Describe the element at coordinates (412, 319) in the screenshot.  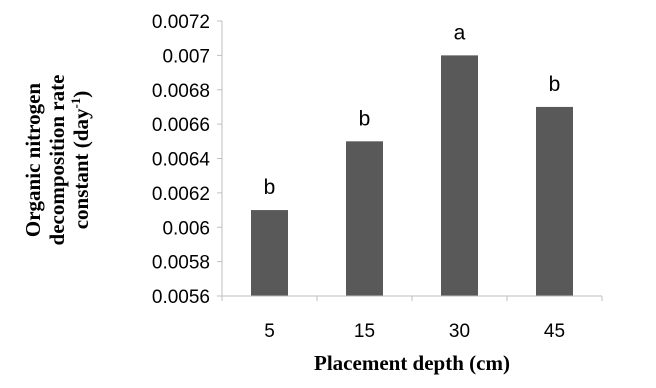
I see `x-axis-ticks: 5 15 30 45` at that location.